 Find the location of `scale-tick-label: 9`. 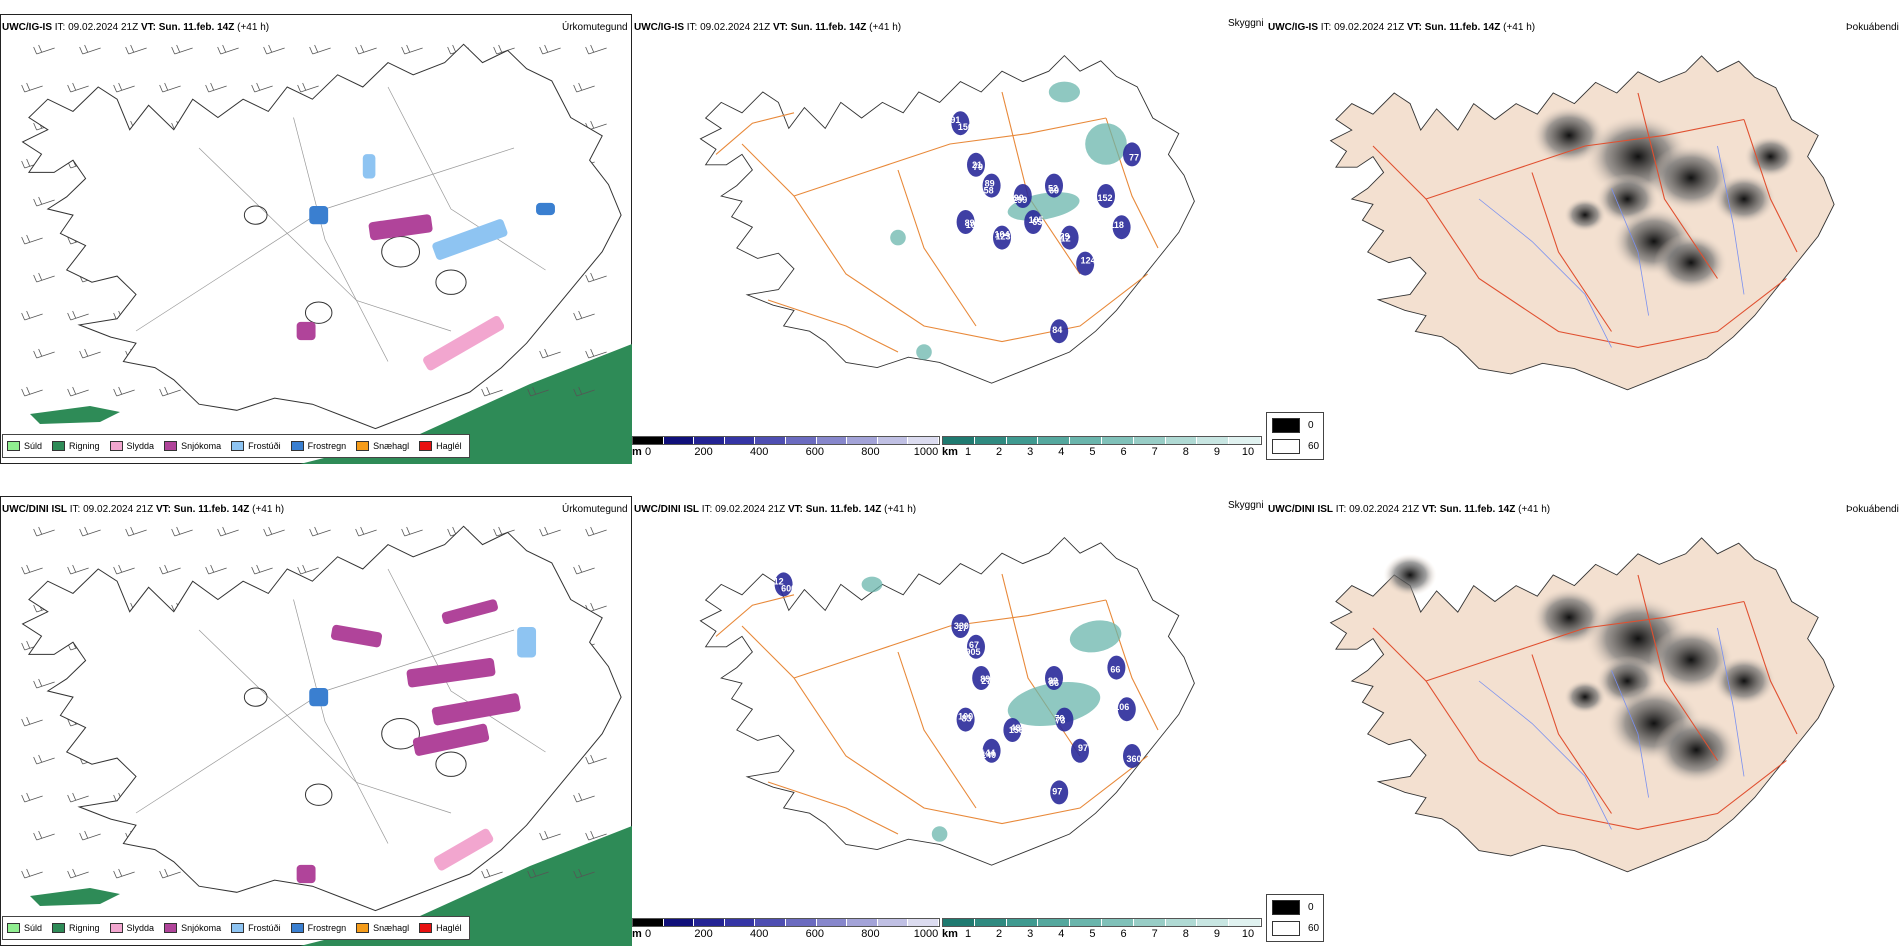

scale-tick-label: 9 is located at coordinates (1216, 934).